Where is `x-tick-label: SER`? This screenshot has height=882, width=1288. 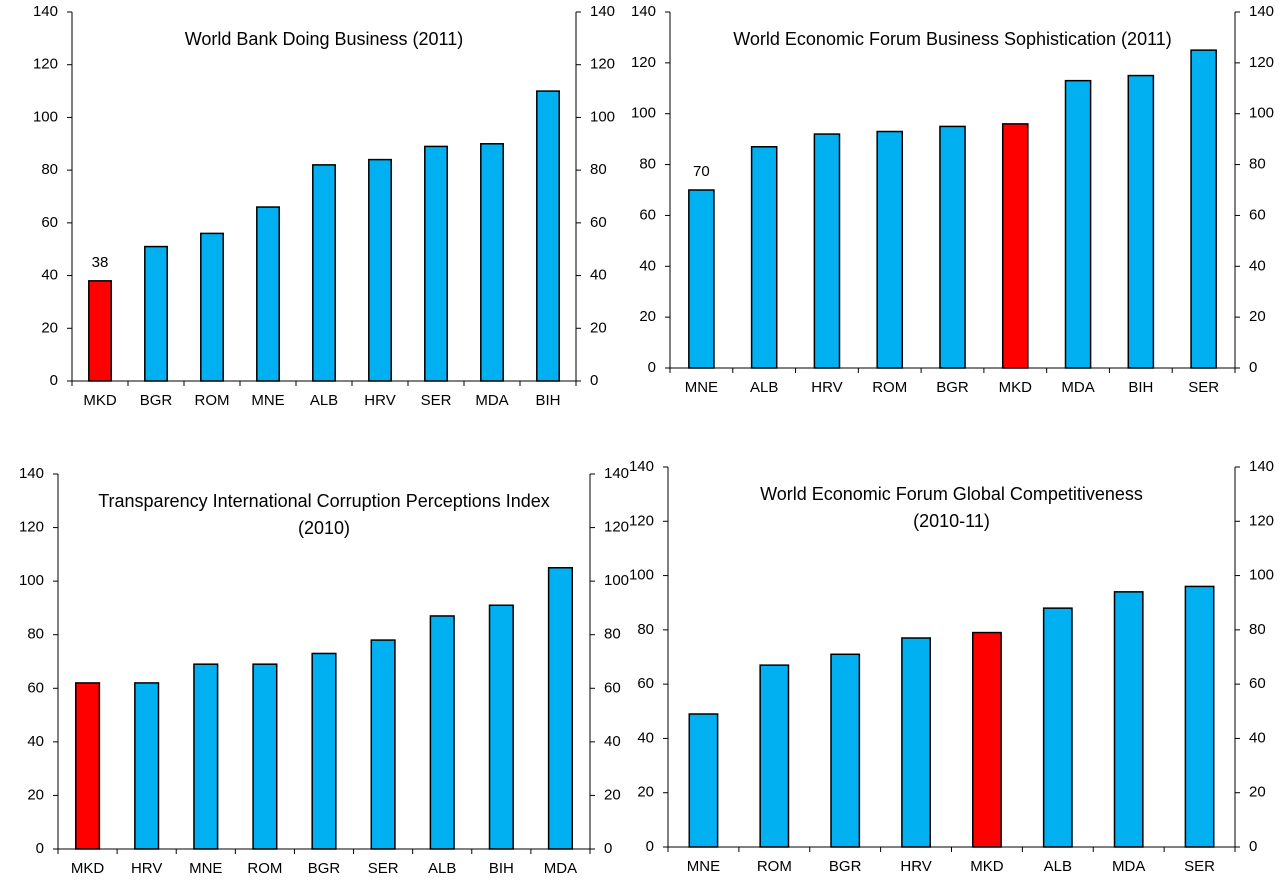
x-tick-label: SER is located at coordinates (383, 868).